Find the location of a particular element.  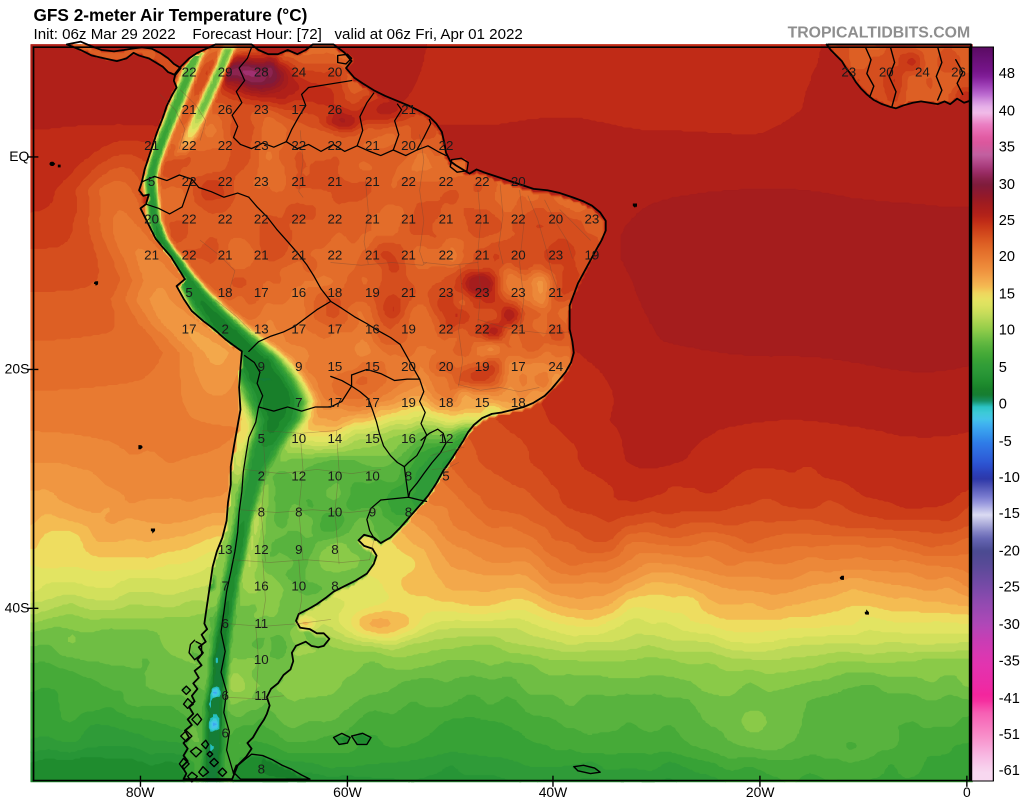

svg-text: -51 is located at coordinates (1009, 735).